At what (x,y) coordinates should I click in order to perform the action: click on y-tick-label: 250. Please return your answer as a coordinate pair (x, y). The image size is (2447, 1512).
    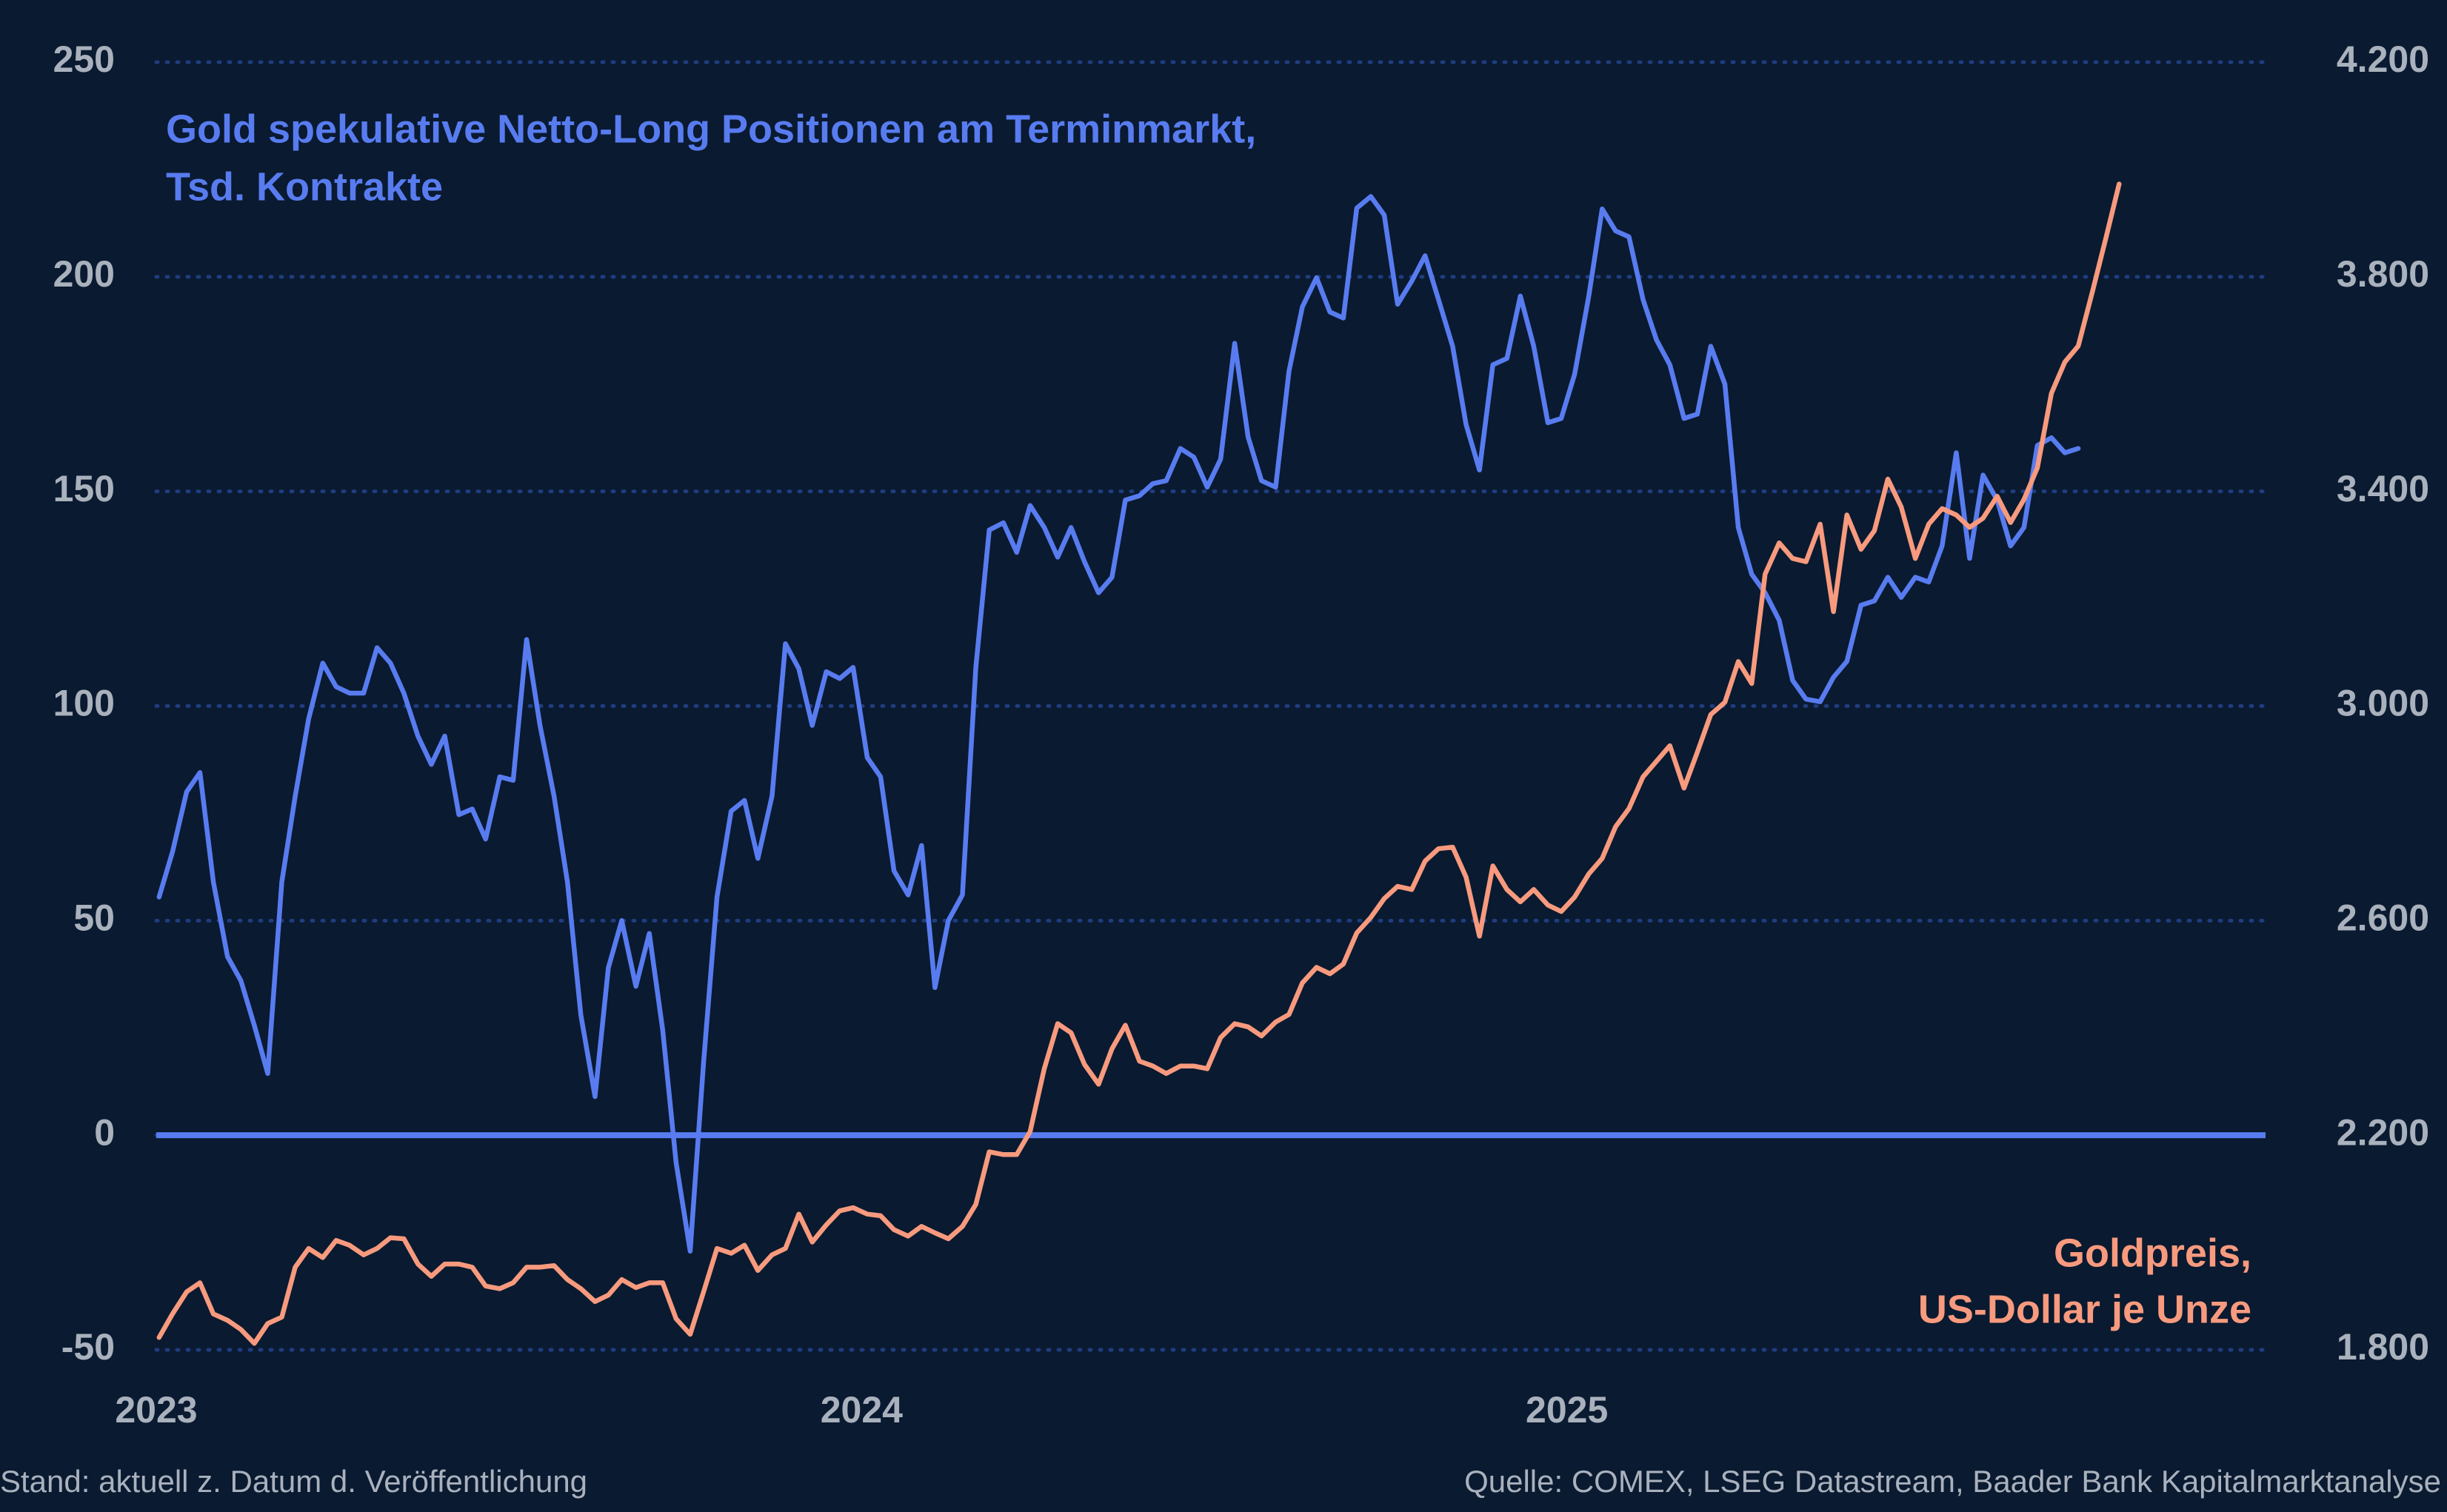
    Looking at the image, I should click on (84, 59).